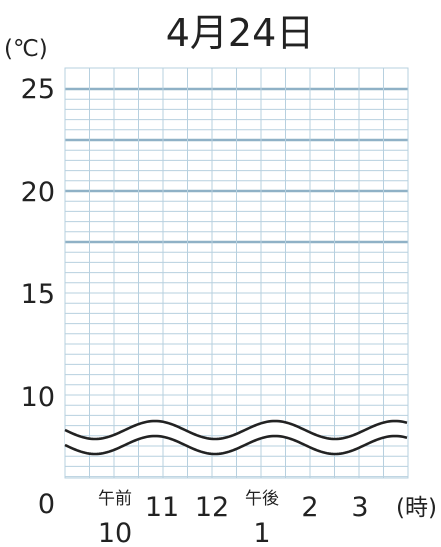  What do you see at coordinates (38, 192) in the screenshot?
I see `y-tick-label: 20` at bounding box center [38, 192].